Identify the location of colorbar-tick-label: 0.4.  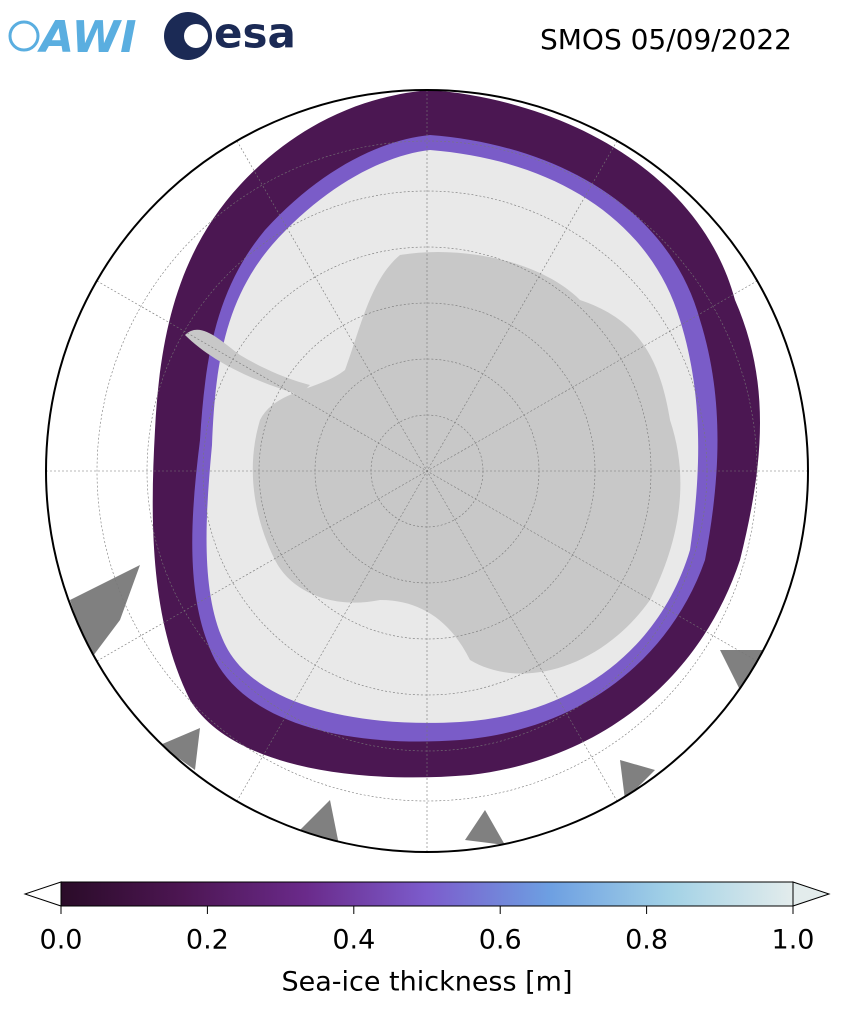
(353, 940).